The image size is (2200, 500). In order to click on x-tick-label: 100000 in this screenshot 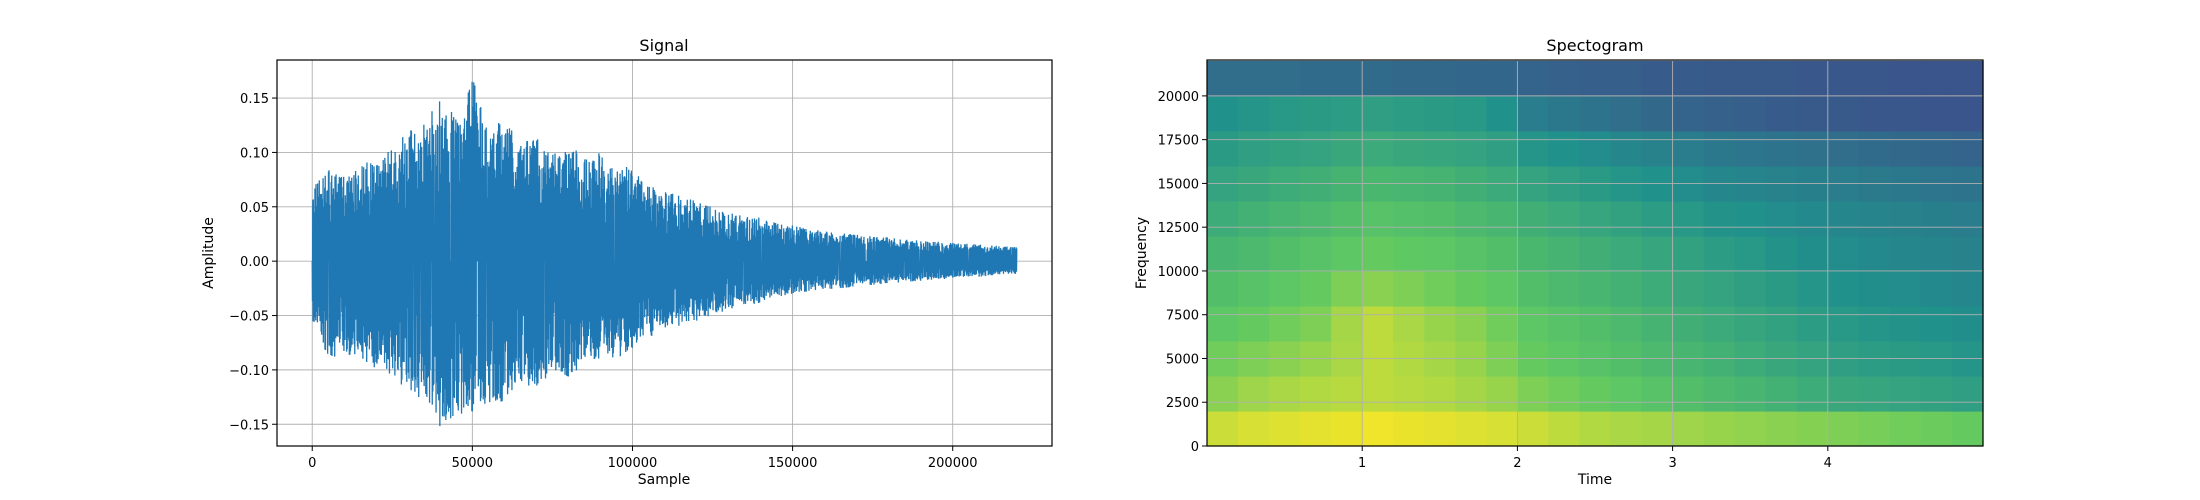, I will do `click(633, 463)`.